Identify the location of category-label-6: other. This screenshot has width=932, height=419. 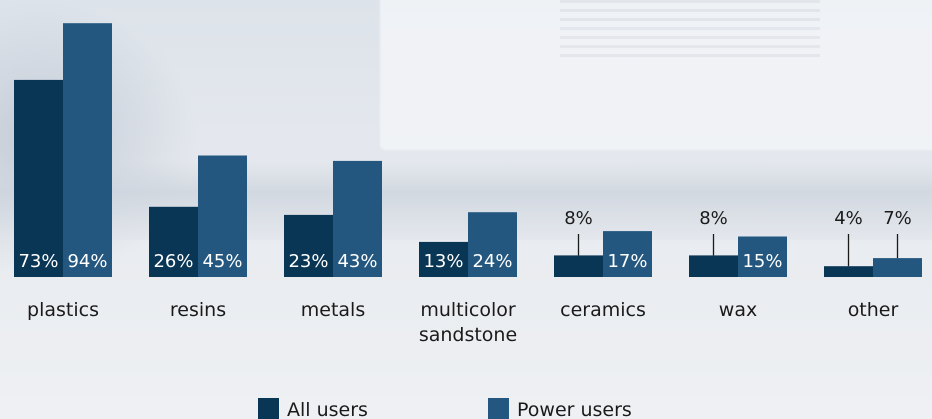
(873, 310).